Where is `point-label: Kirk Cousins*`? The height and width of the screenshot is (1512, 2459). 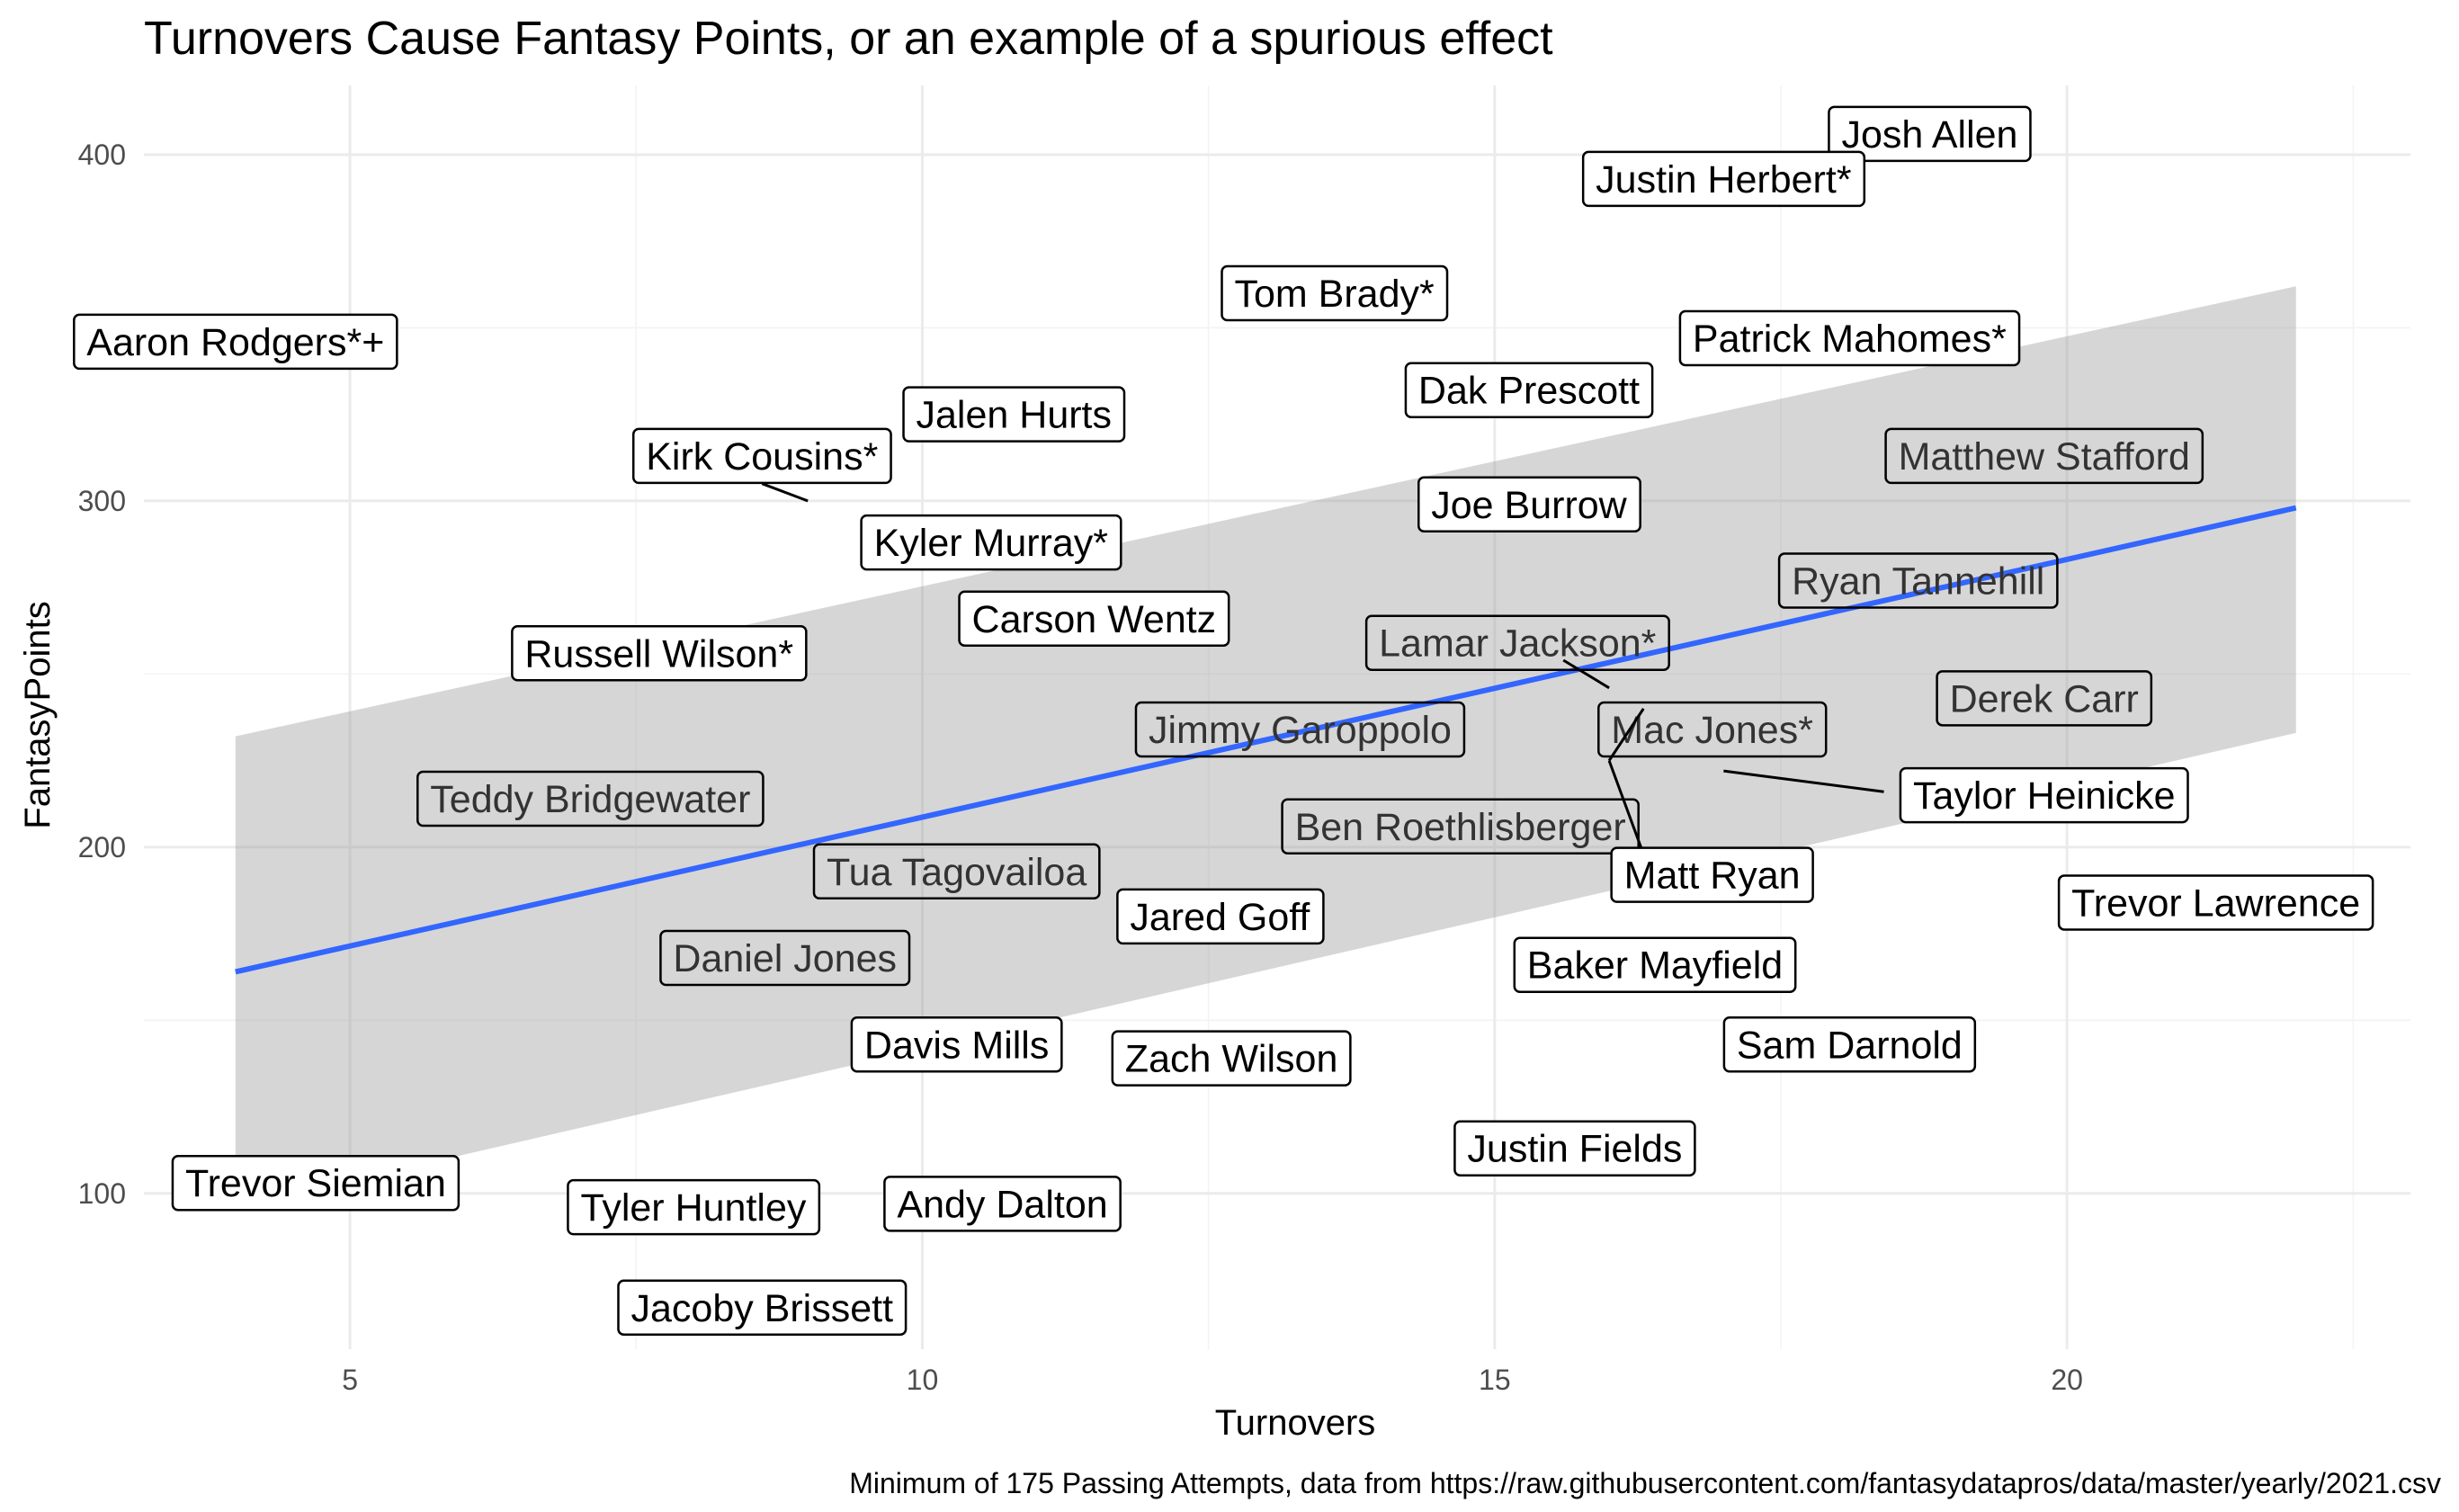 point-label: Kirk Cousins* is located at coordinates (761, 456).